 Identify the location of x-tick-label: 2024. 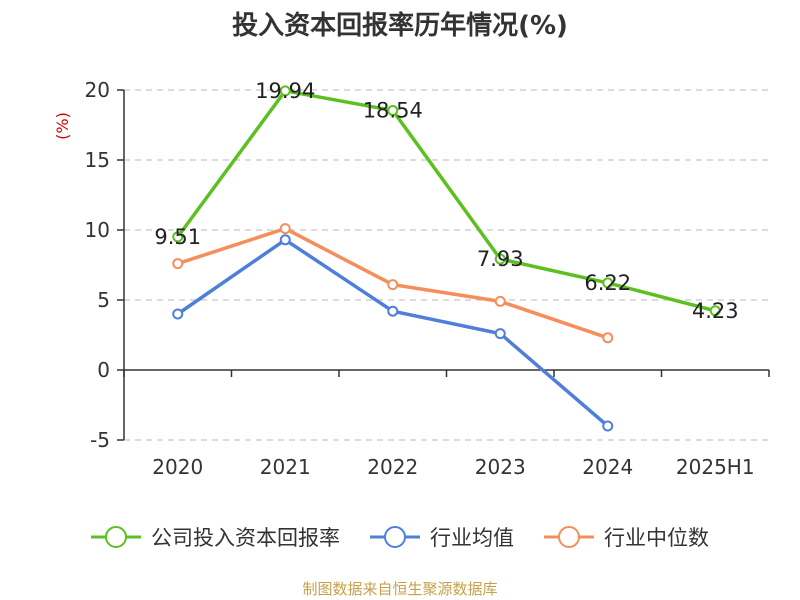
(607, 467).